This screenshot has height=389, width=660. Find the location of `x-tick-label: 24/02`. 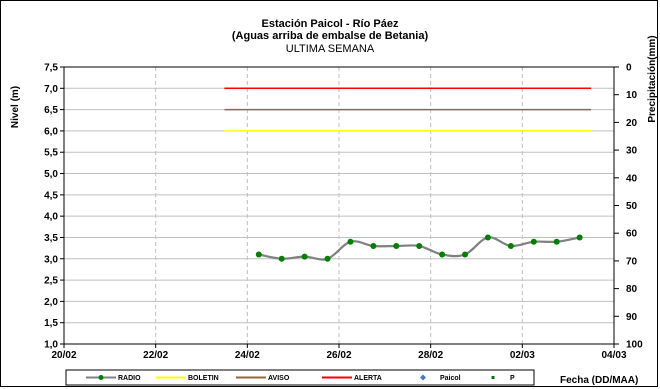

x-tick-label: 24/02 is located at coordinates (247, 355).